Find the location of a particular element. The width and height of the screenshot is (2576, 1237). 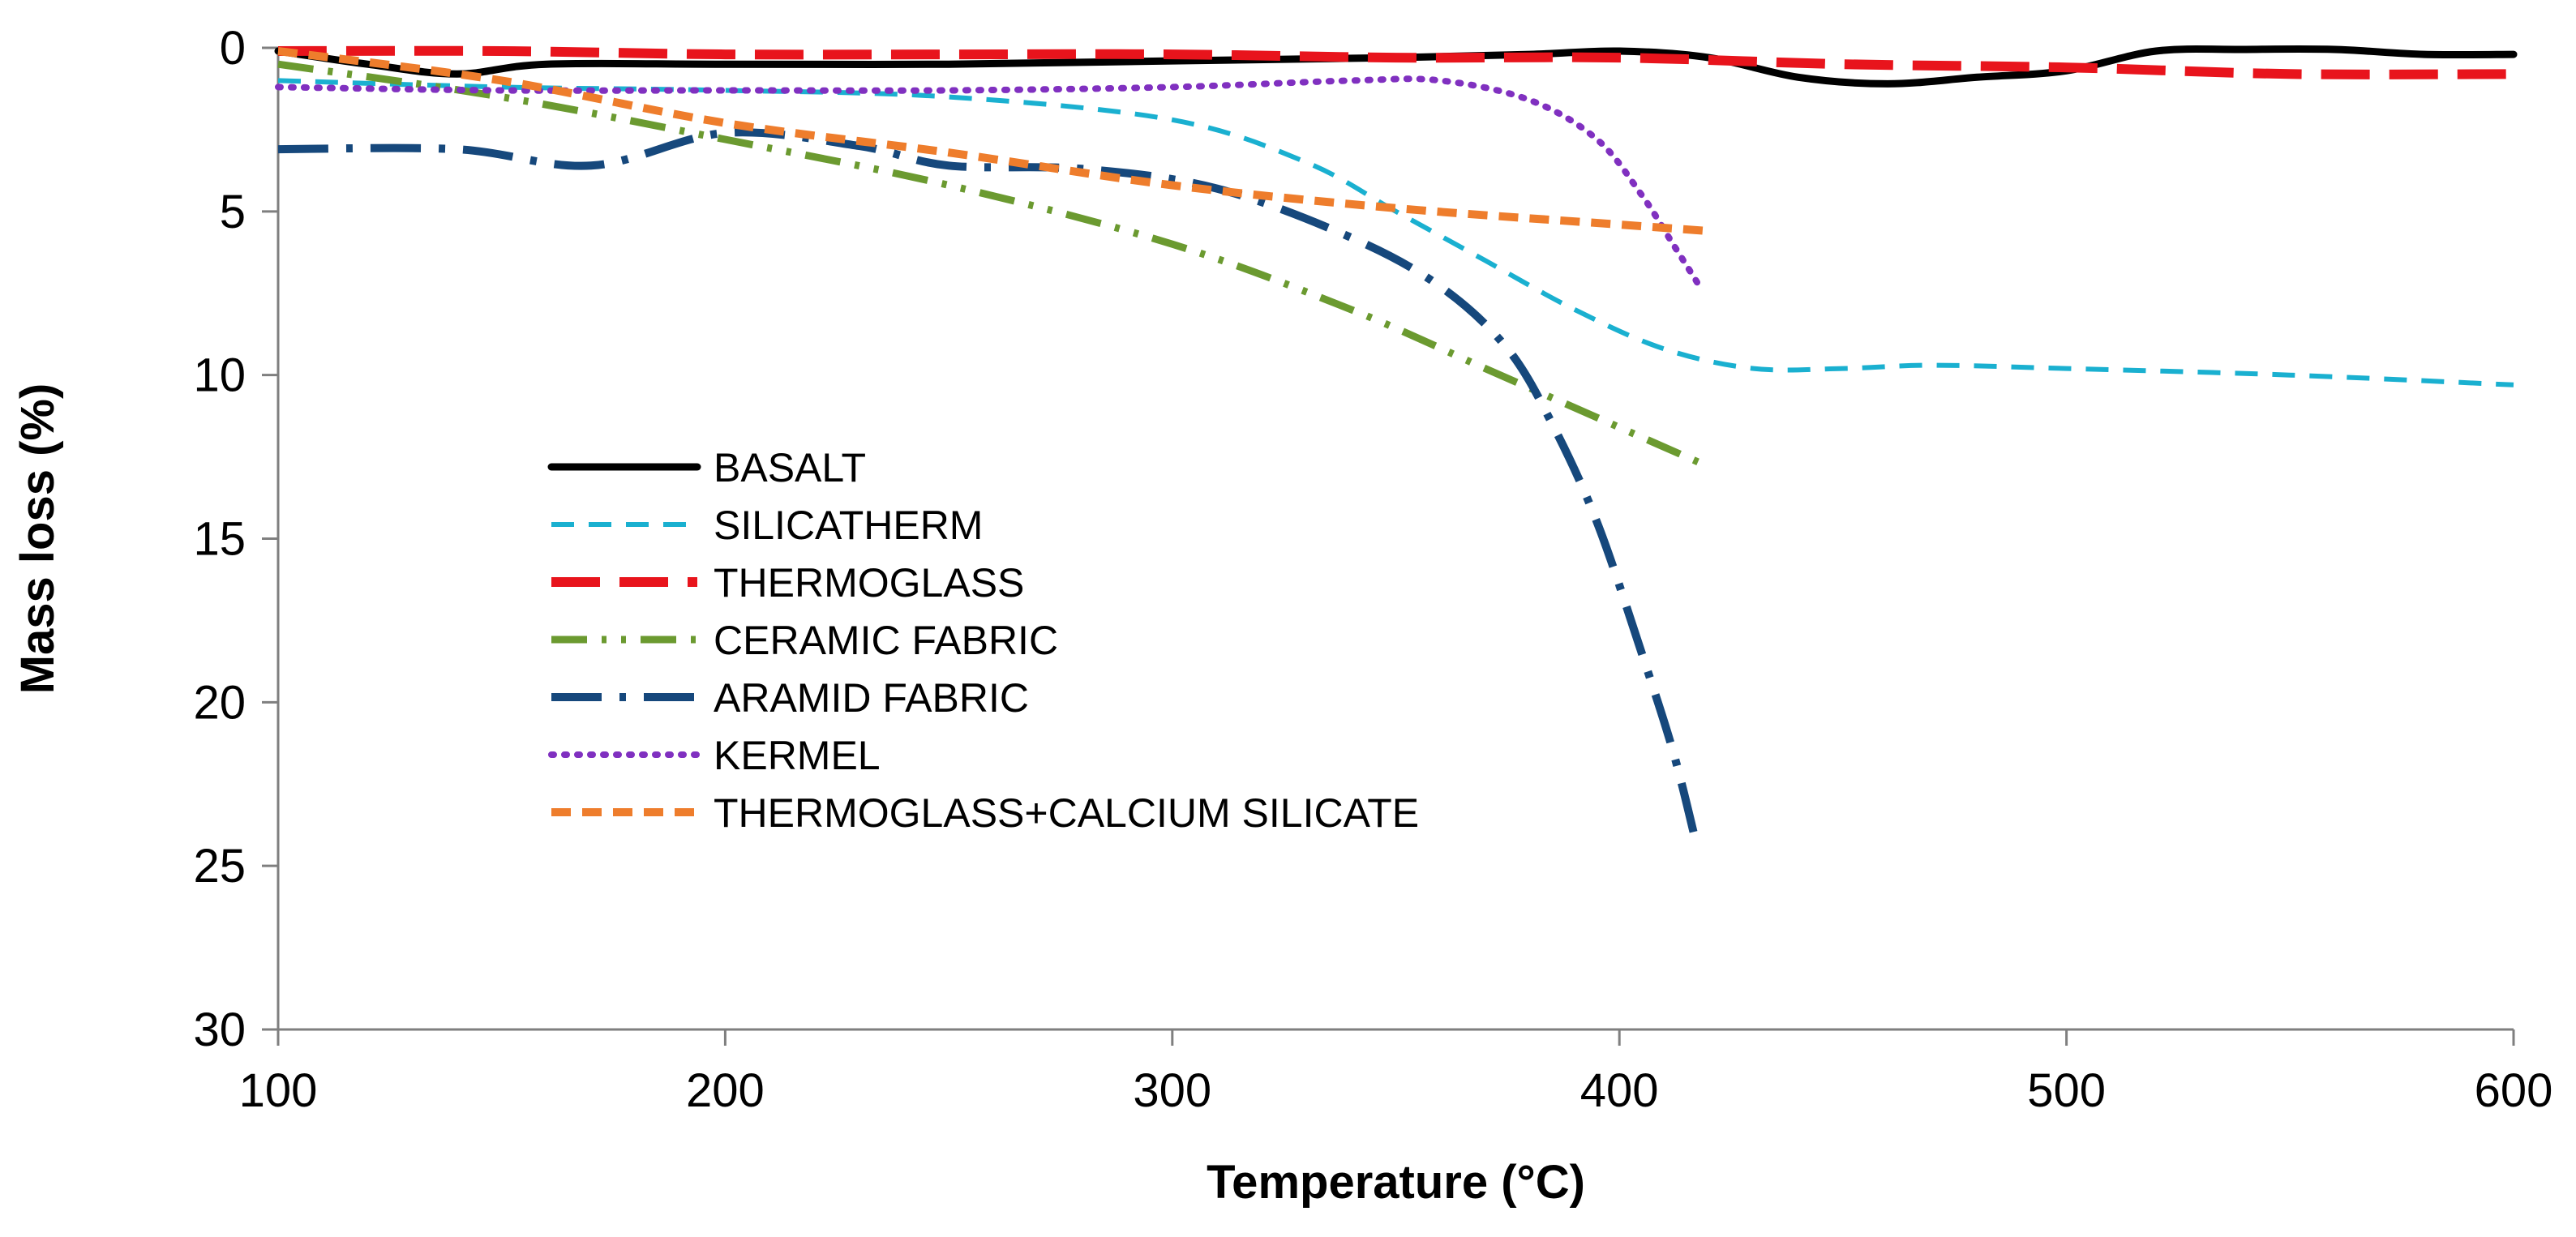

series-line-kermel is located at coordinates (989, 182).